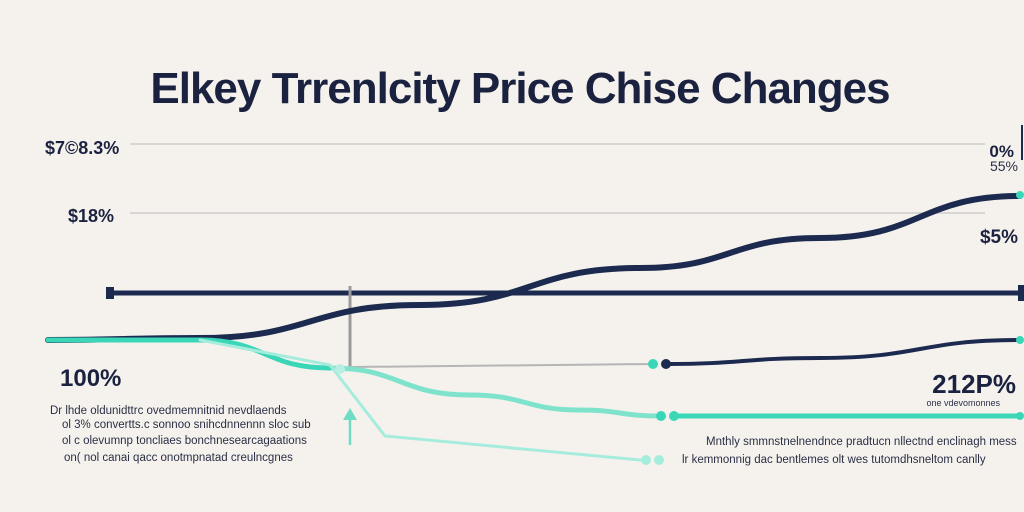 The width and height of the screenshot is (1024, 512). Describe the element at coordinates (1004, 166) in the screenshot. I see `right-label-top-b: 55%` at that location.